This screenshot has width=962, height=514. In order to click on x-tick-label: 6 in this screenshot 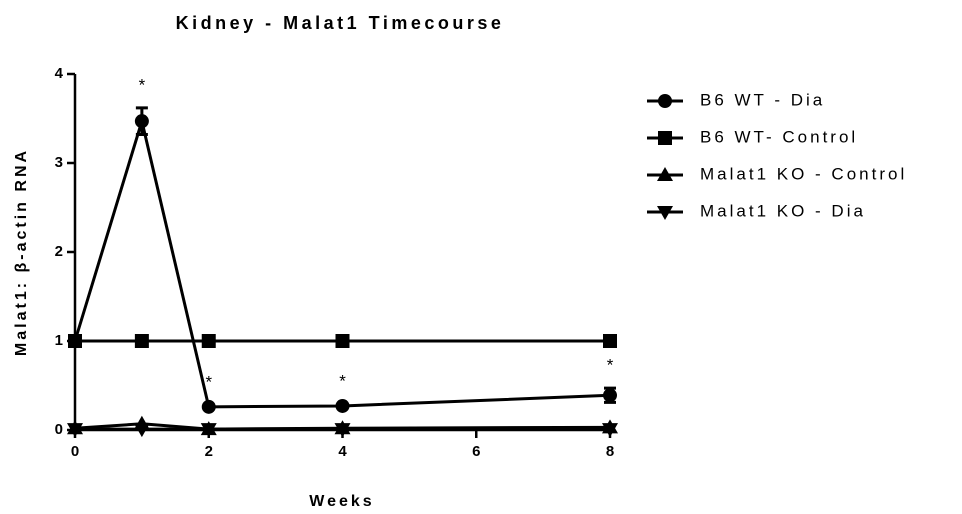, I will do `click(476, 451)`.